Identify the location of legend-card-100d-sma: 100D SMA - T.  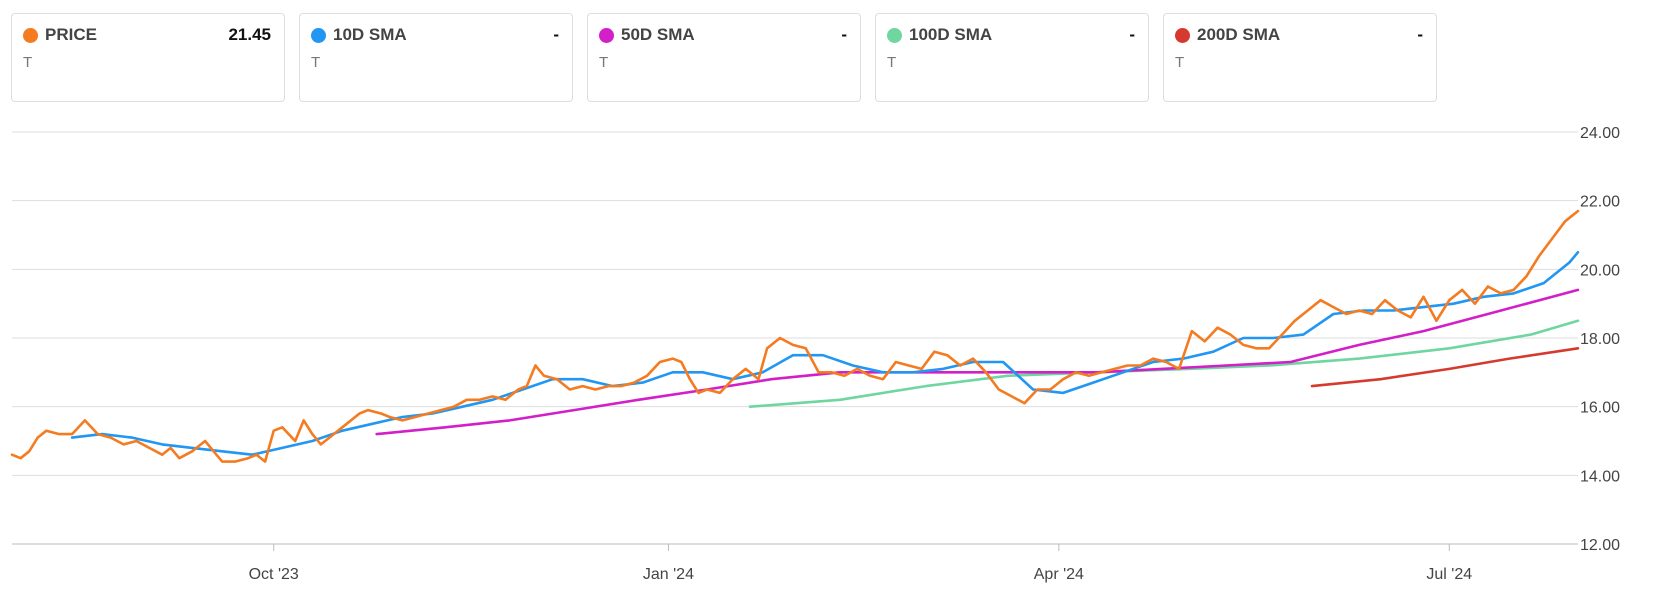
(1012, 57).